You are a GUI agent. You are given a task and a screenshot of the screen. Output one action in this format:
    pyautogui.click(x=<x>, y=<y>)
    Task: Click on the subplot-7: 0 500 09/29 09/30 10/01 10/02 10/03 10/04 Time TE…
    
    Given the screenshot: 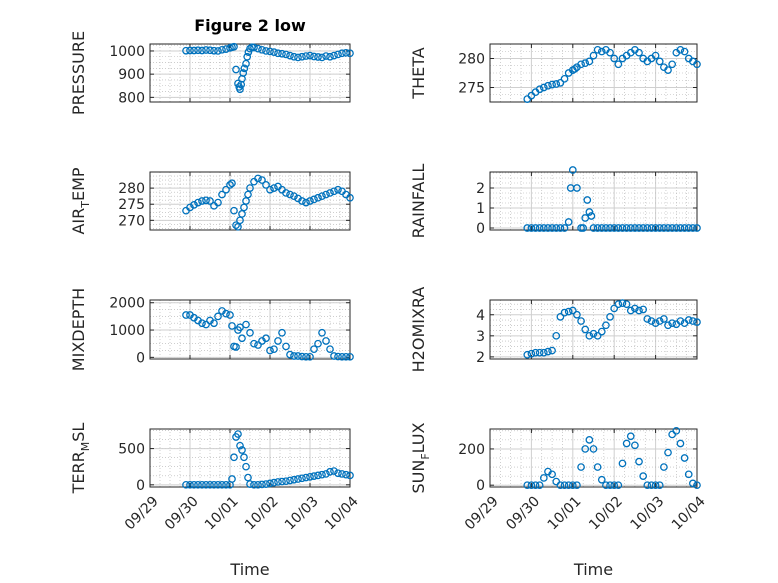 What is the action you would take?
    pyautogui.click(x=215, y=501)
    